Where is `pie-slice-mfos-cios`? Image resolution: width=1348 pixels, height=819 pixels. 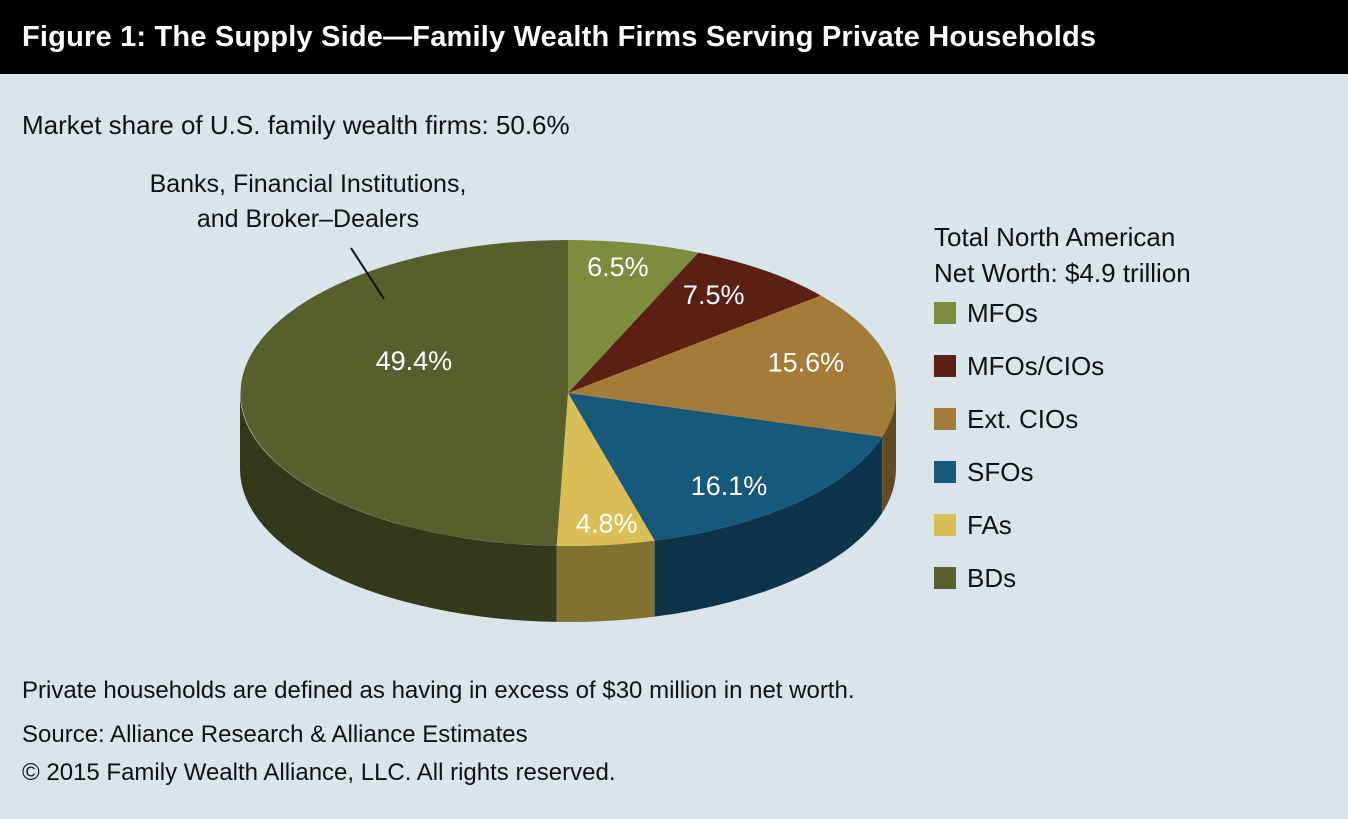
pie-slice-mfos-cios is located at coordinates (694, 322).